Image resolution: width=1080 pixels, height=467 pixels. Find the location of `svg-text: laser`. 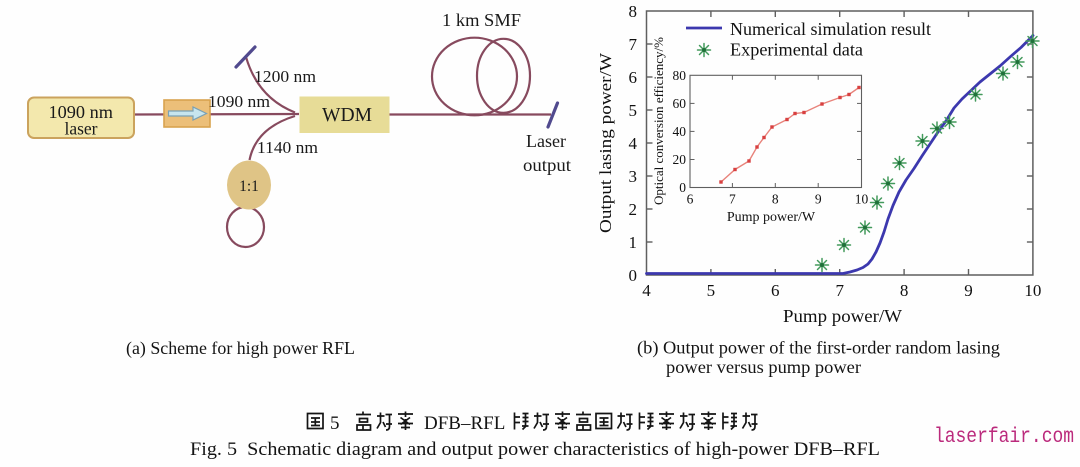

svg-text: laser is located at coordinates (80, 129).